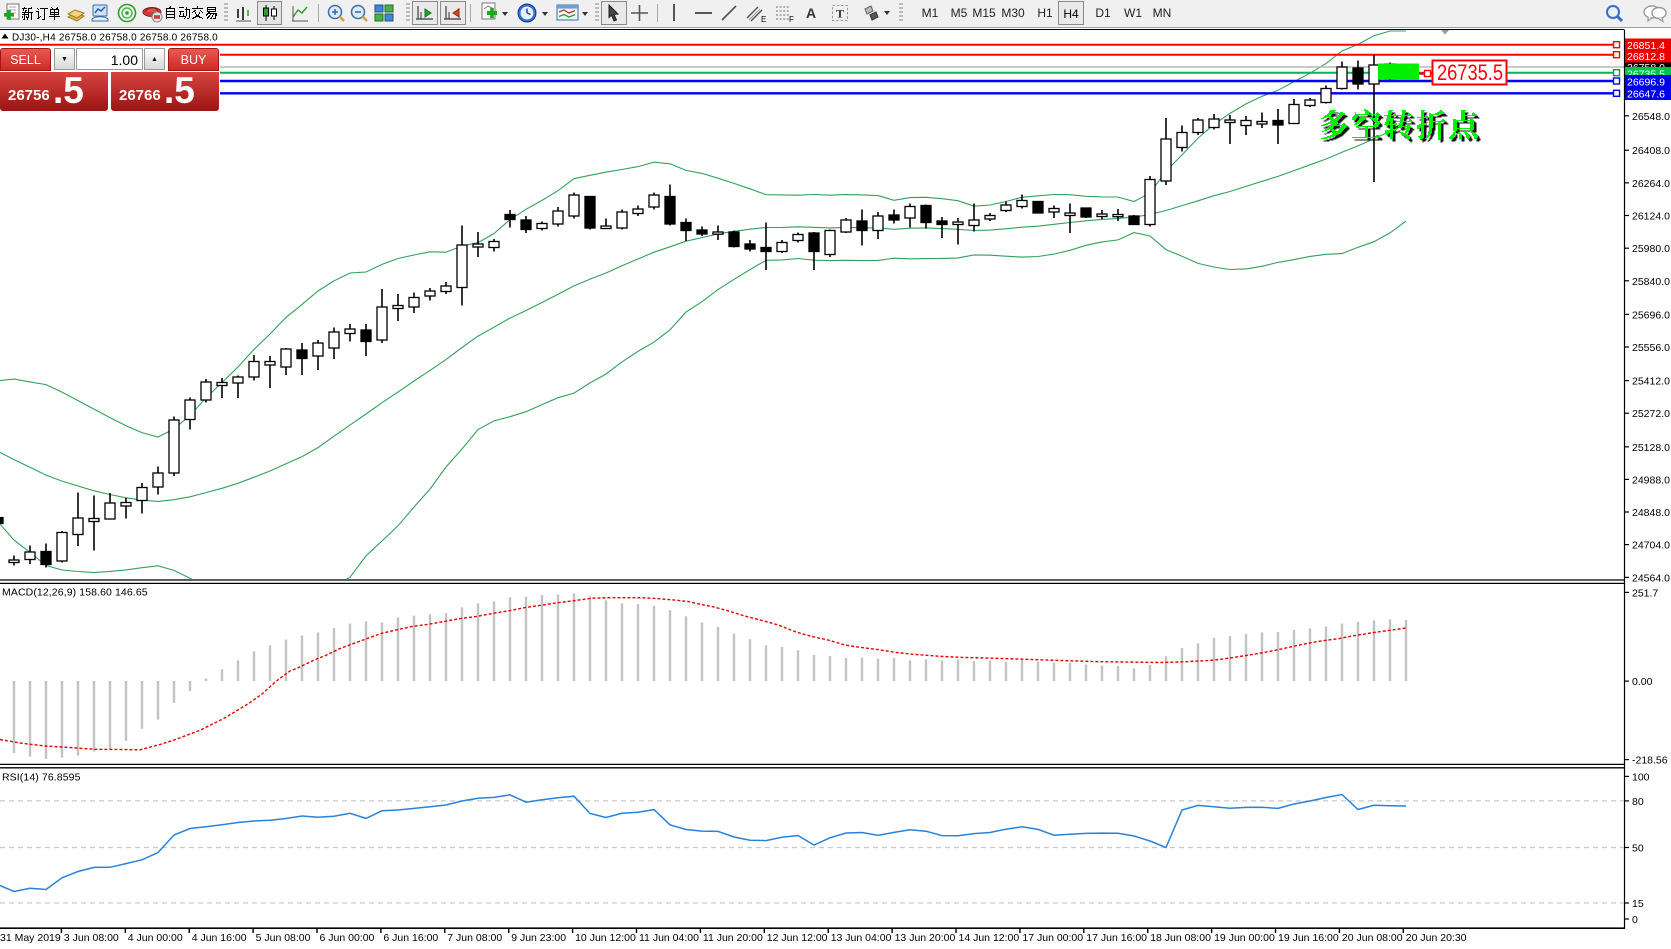 The width and height of the screenshot is (1671, 949). I want to click on svg-text: 11 Jun 04:00, so click(669, 938).